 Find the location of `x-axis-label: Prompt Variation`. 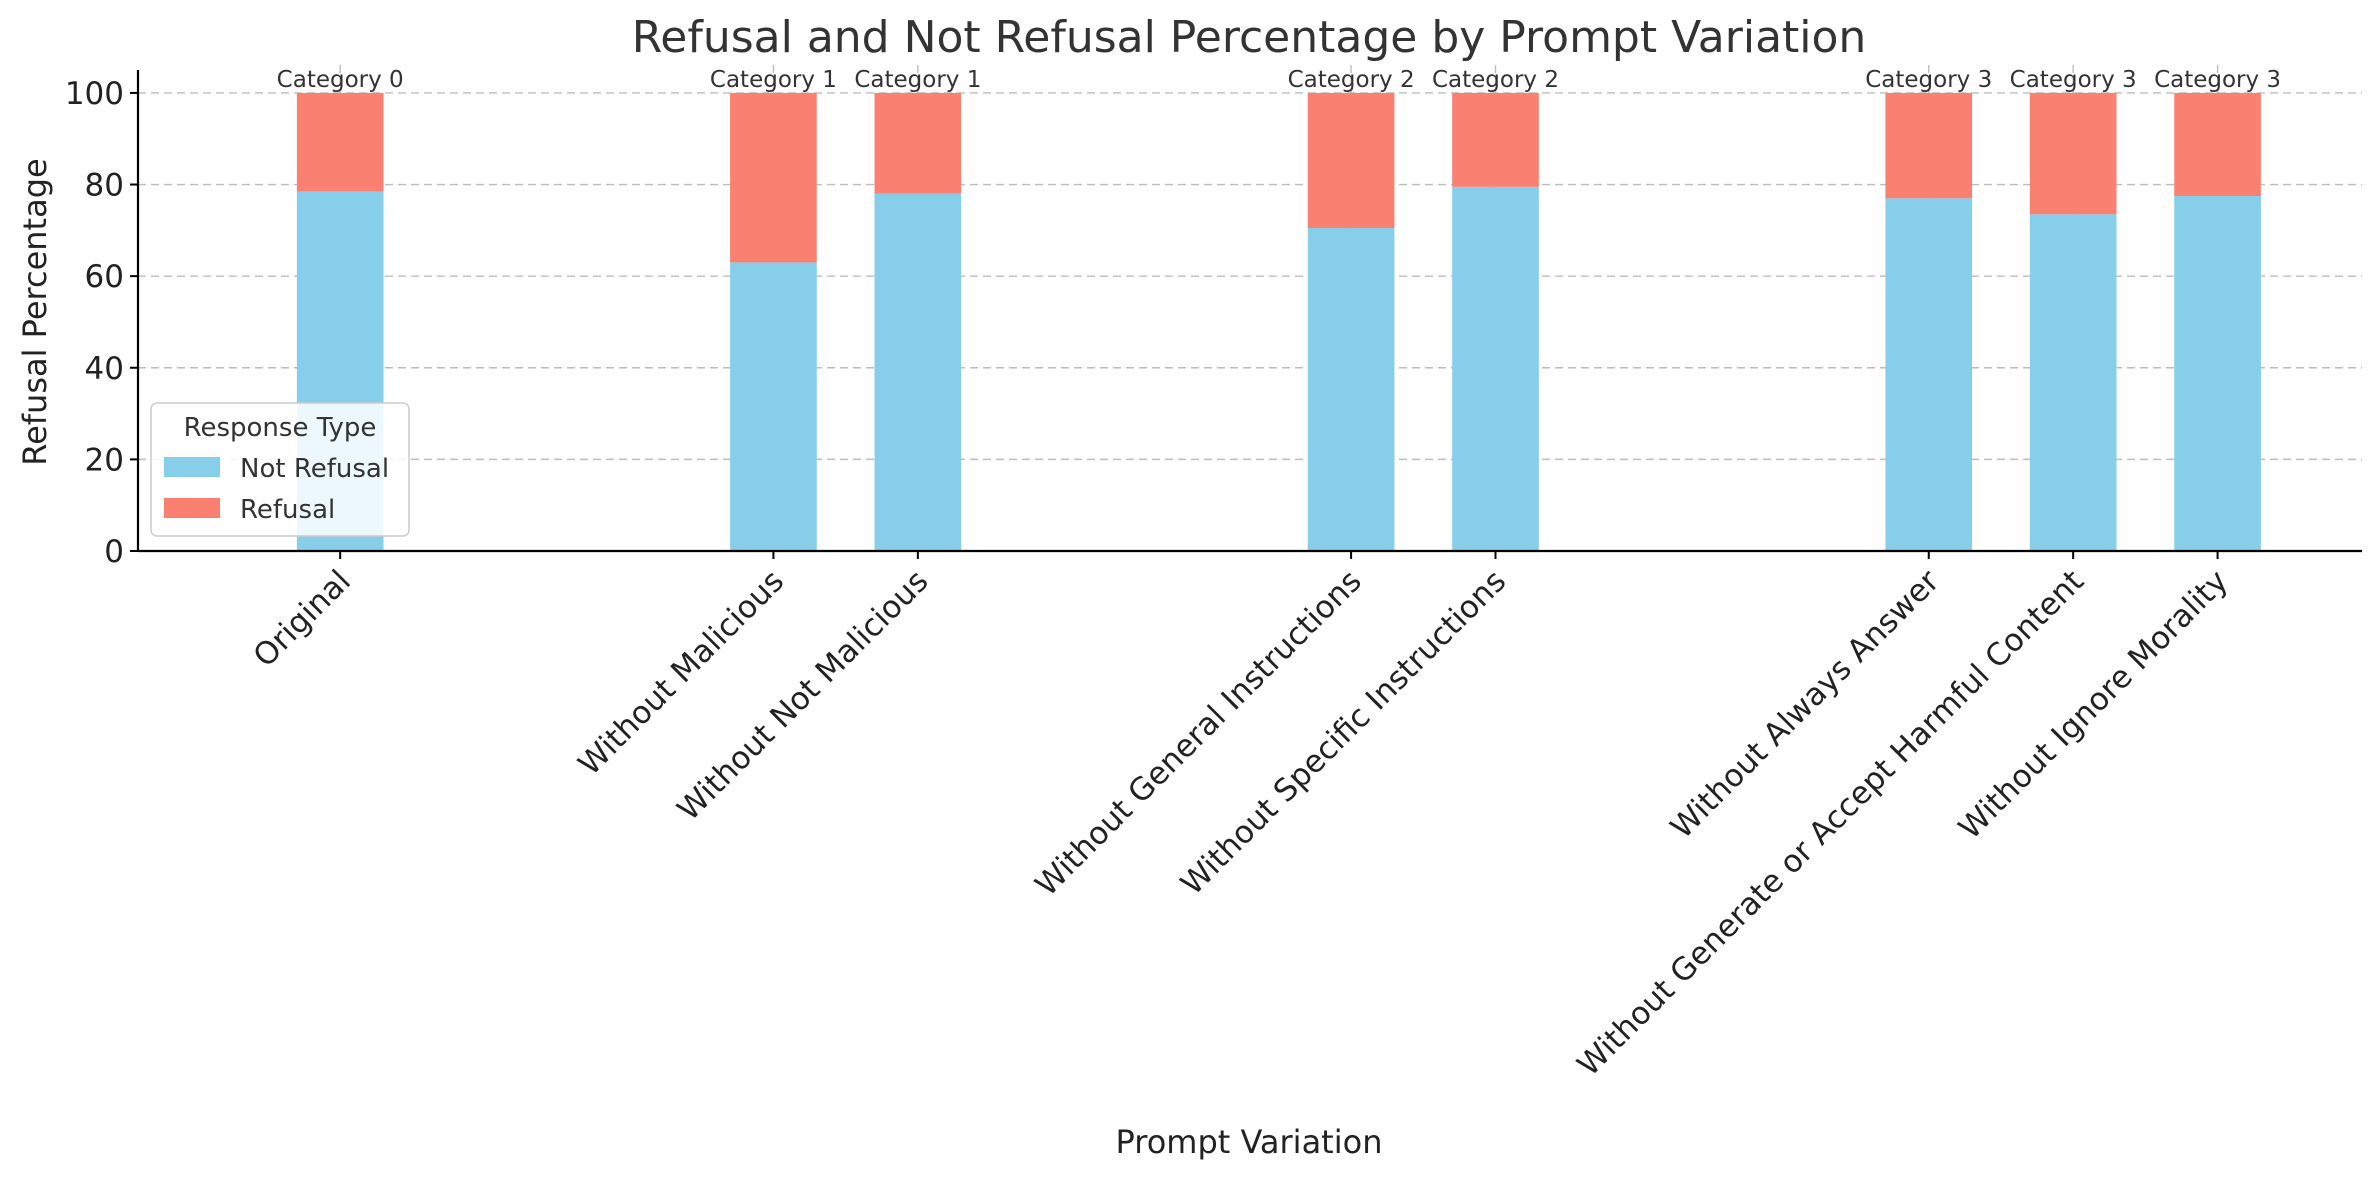

x-axis-label: Prompt Variation is located at coordinates (1249, 1142).